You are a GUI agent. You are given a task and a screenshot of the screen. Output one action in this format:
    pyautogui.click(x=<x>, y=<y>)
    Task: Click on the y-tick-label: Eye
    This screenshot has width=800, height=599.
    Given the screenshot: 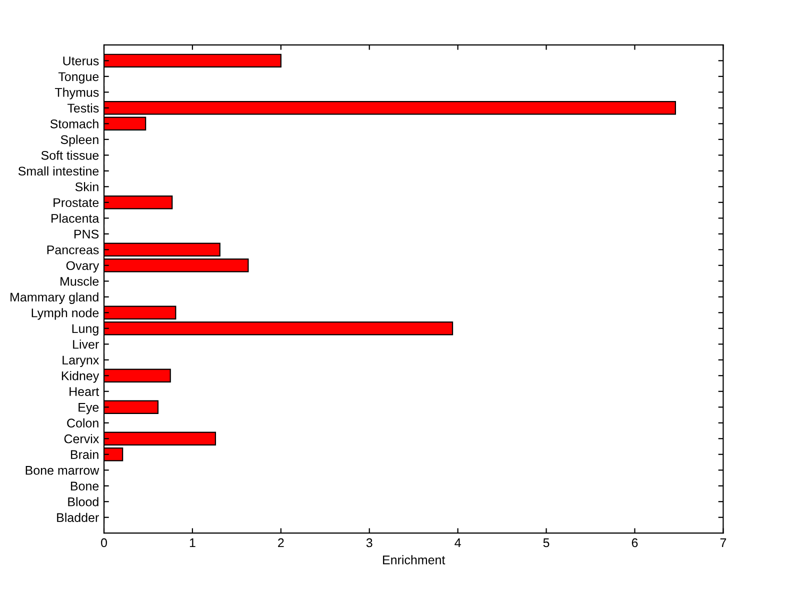 What is the action you would take?
    pyautogui.click(x=88, y=408)
    